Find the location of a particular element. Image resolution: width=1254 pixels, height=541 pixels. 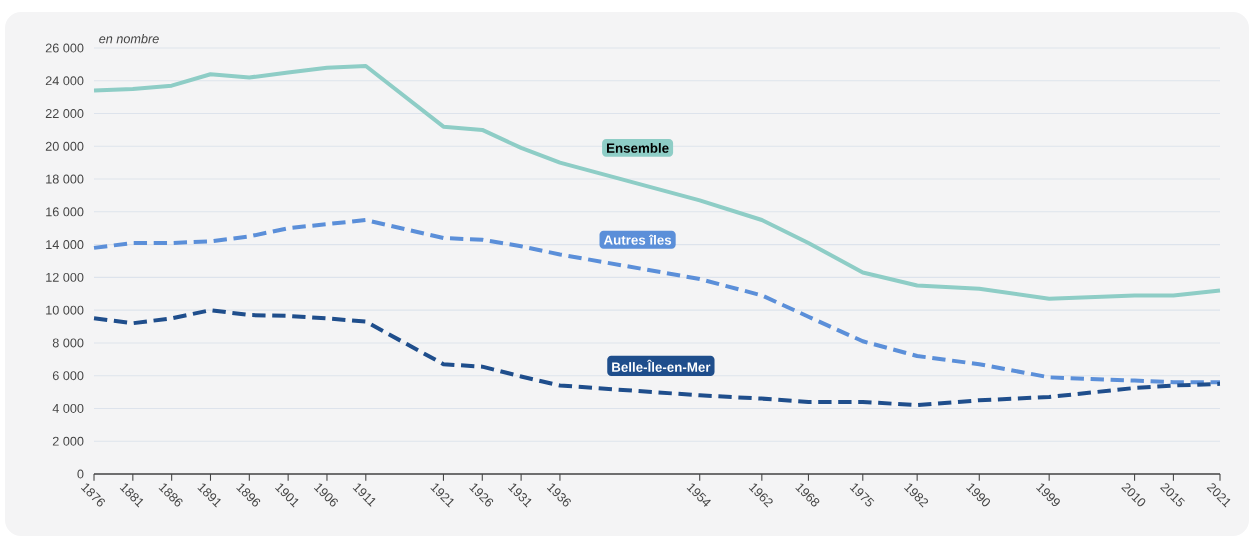

series-label: Ensemble is located at coordinates (637, 148).